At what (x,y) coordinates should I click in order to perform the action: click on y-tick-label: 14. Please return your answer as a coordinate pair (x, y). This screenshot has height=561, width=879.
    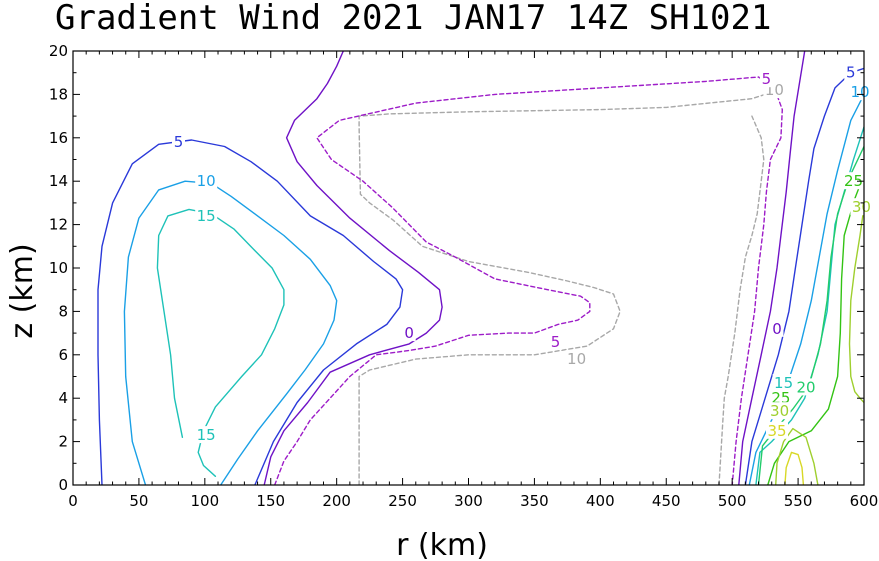
    Looking at the image, I should click on (58, 181).